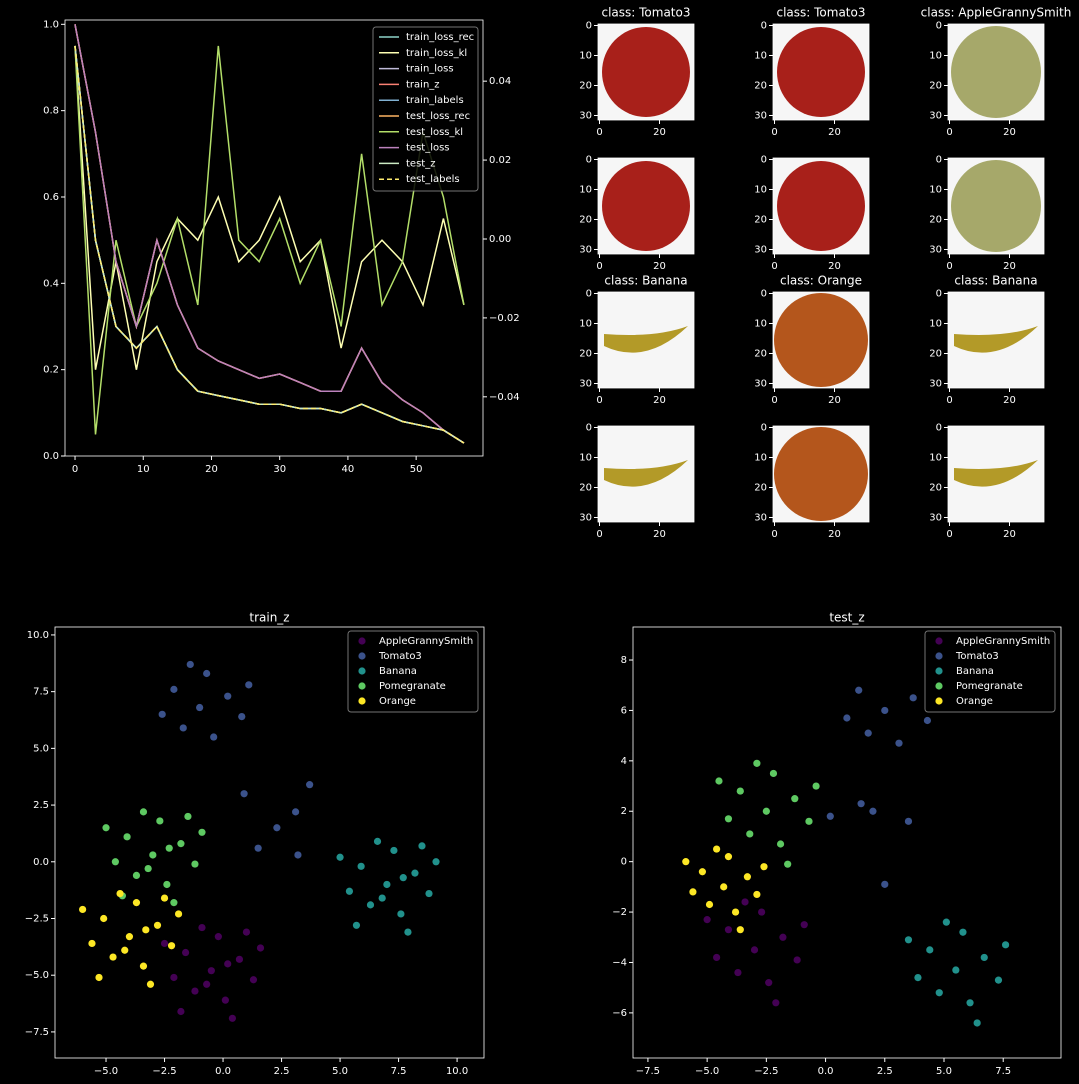 The image size is (1079, 1084). Describe the element at coordinates (974, 701) in the screenshot. I see `legend-label: Orange` at that location.